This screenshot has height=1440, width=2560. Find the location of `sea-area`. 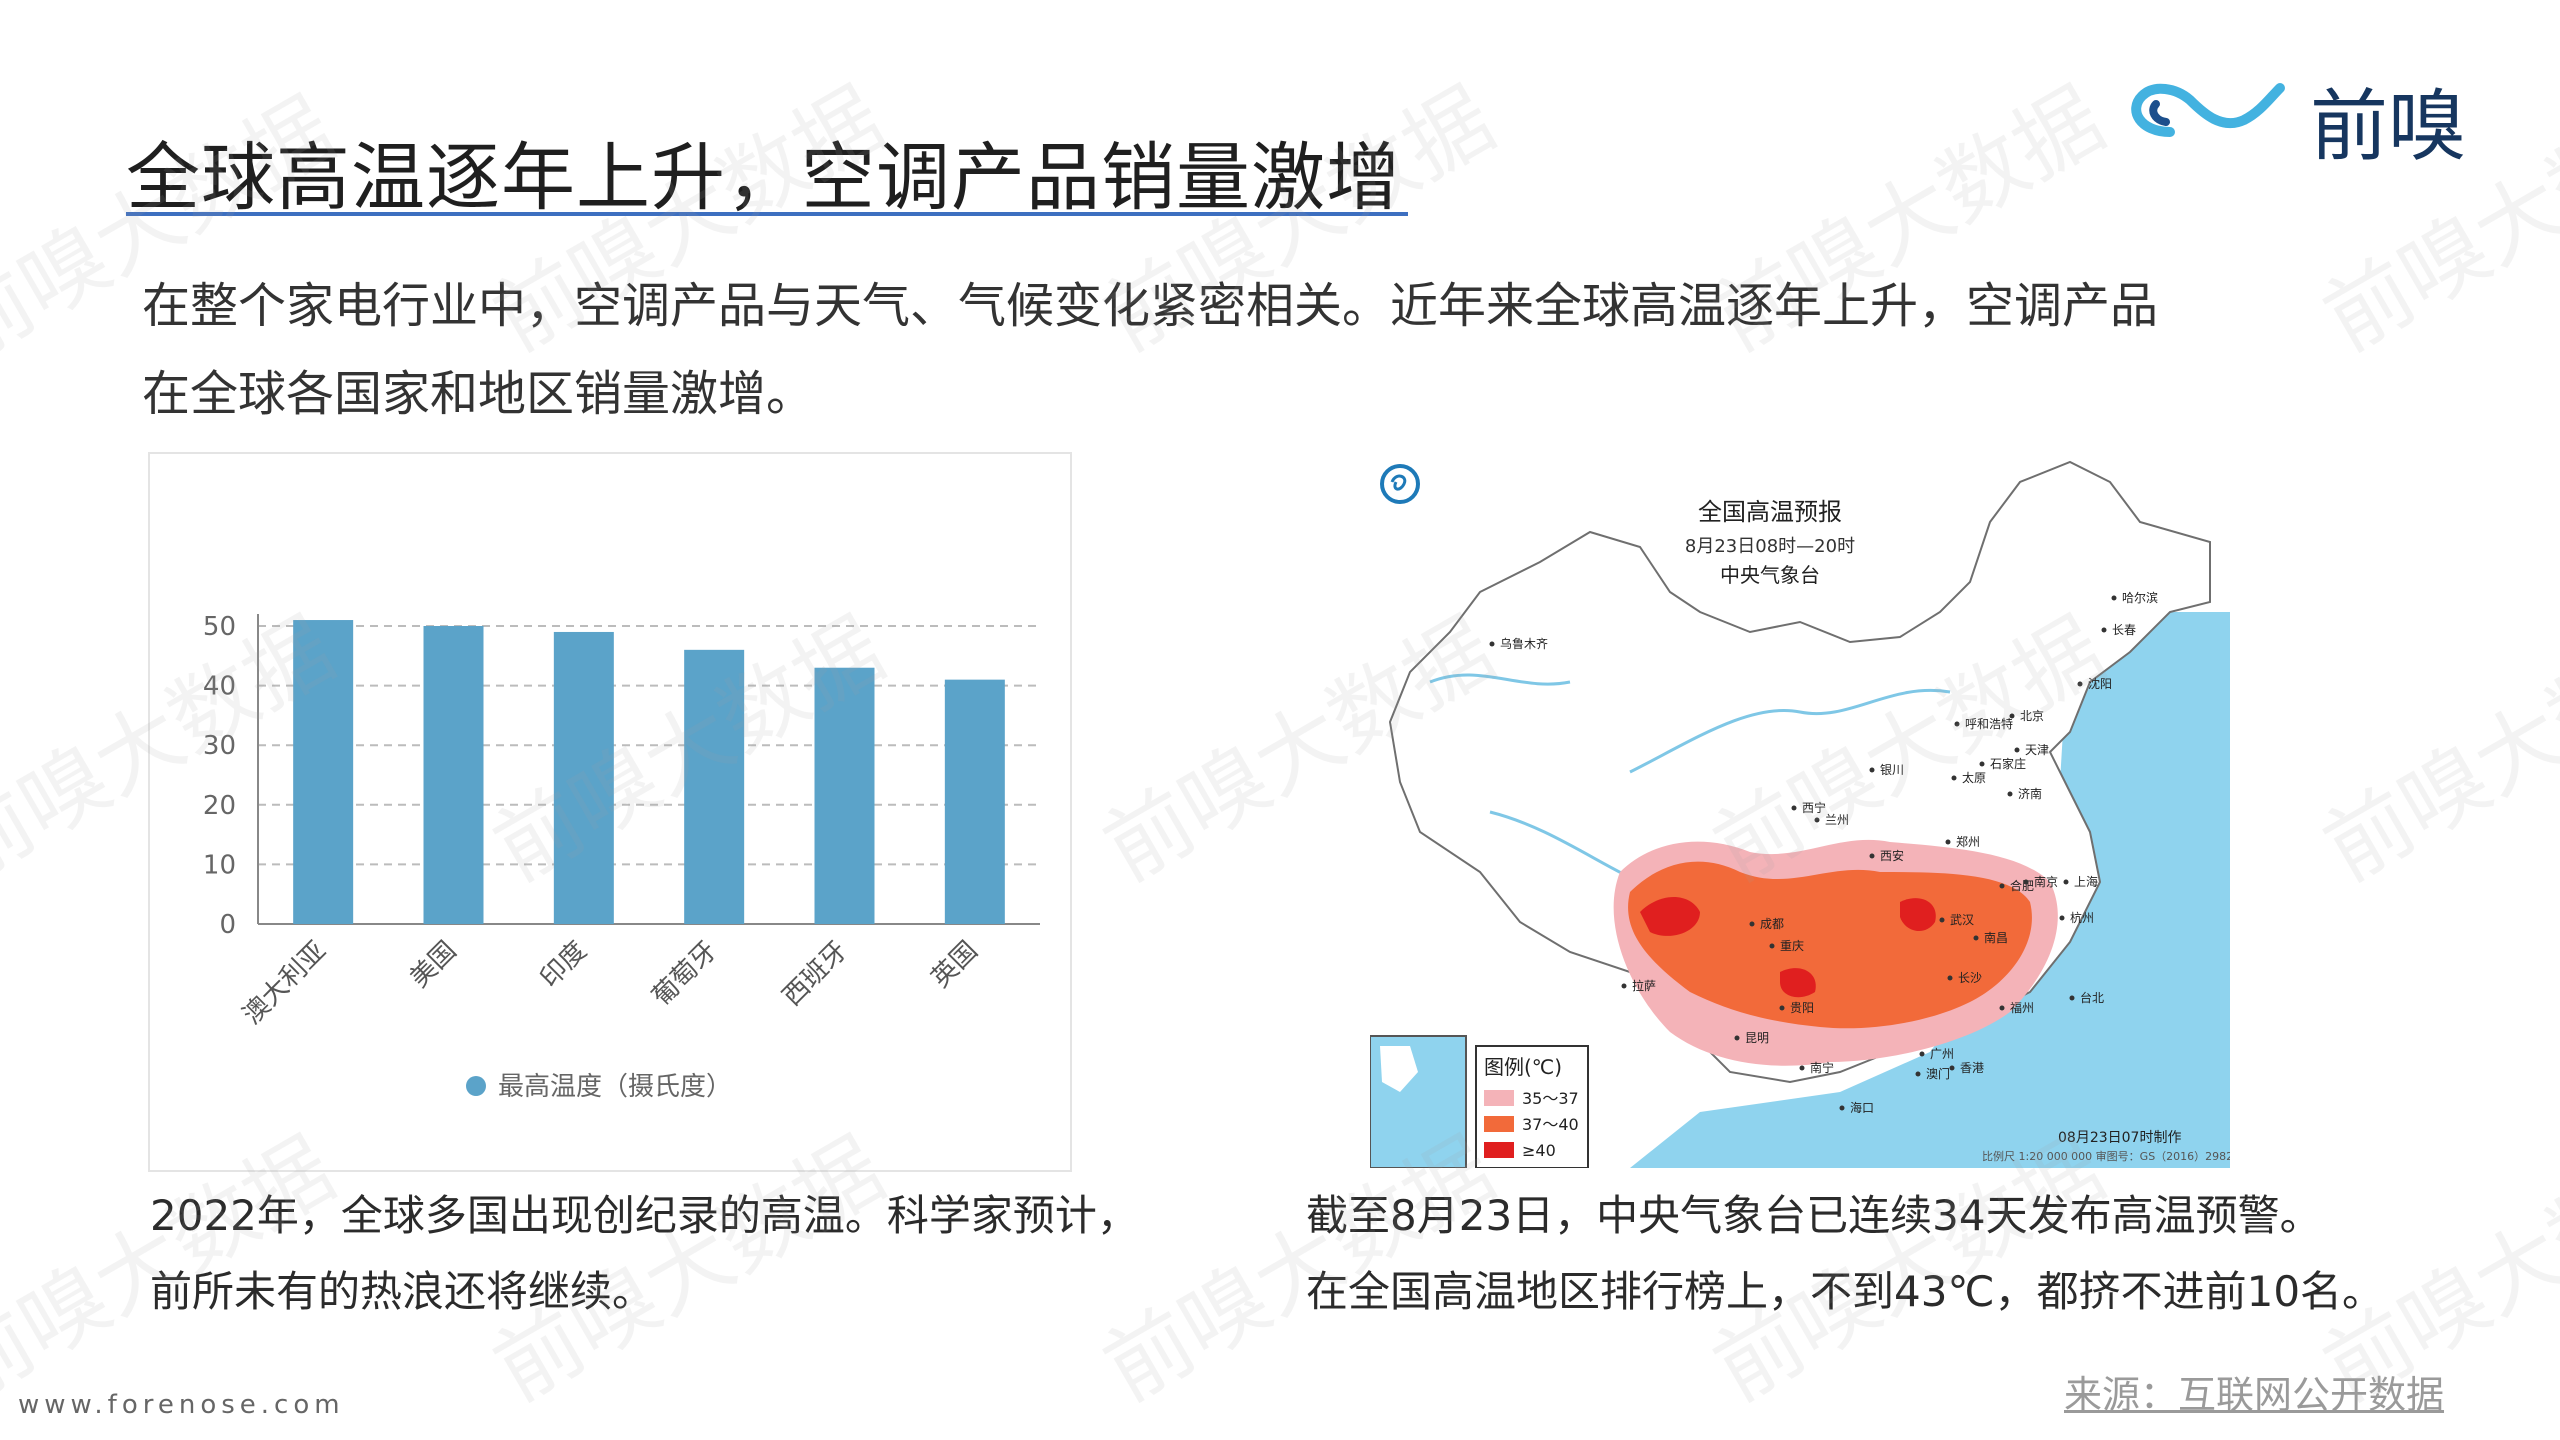

sea-area is located at coordinates (1930, 890).